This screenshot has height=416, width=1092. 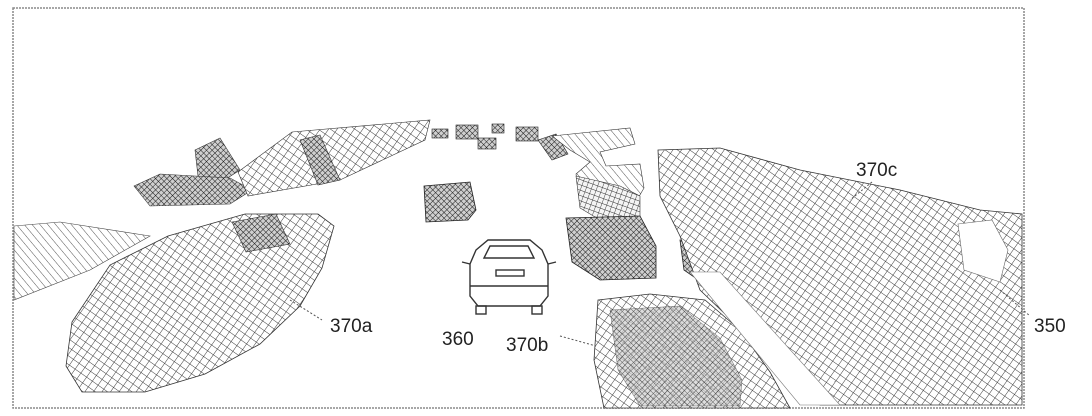 I want to click on object-370c-cutout, so click(x=983, y=251).